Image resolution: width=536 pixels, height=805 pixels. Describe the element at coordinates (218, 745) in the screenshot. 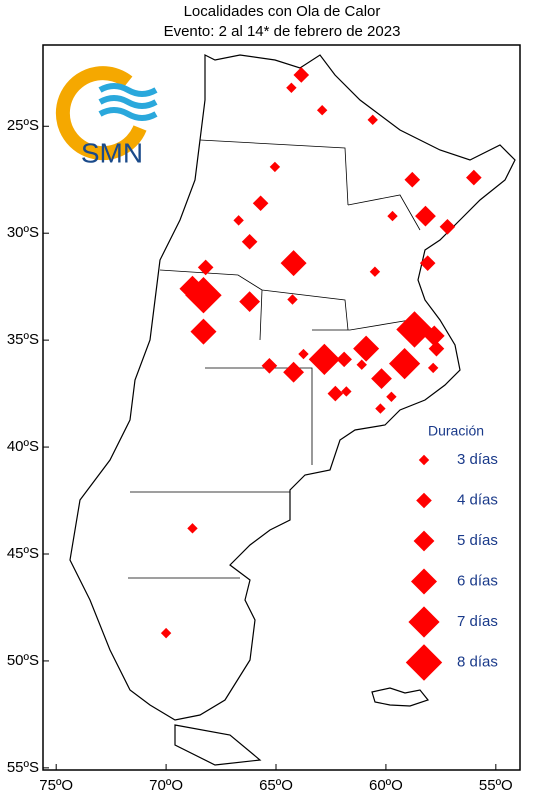

I see `tierra-del-fuego` at that location.